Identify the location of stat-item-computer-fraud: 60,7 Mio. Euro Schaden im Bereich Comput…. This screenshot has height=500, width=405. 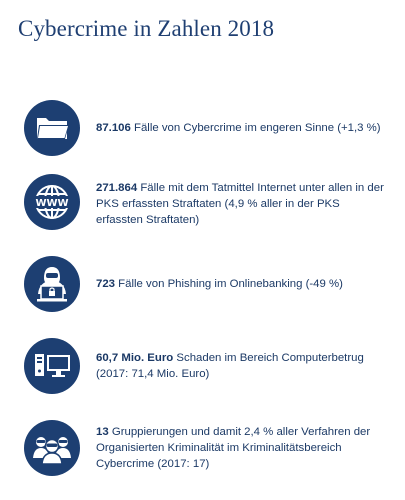
(209, 366).